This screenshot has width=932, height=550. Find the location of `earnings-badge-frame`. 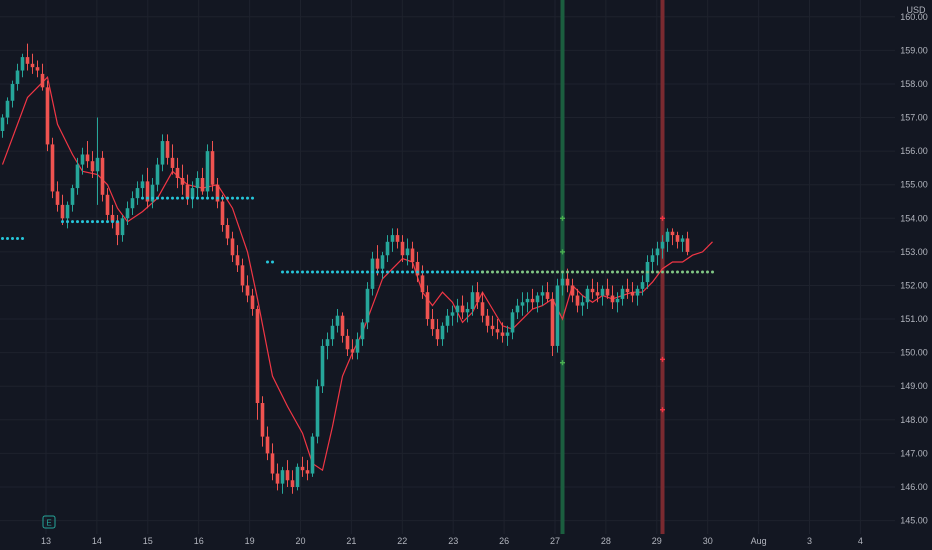

earnings-badge-frame is located at coordinates (49, 522).